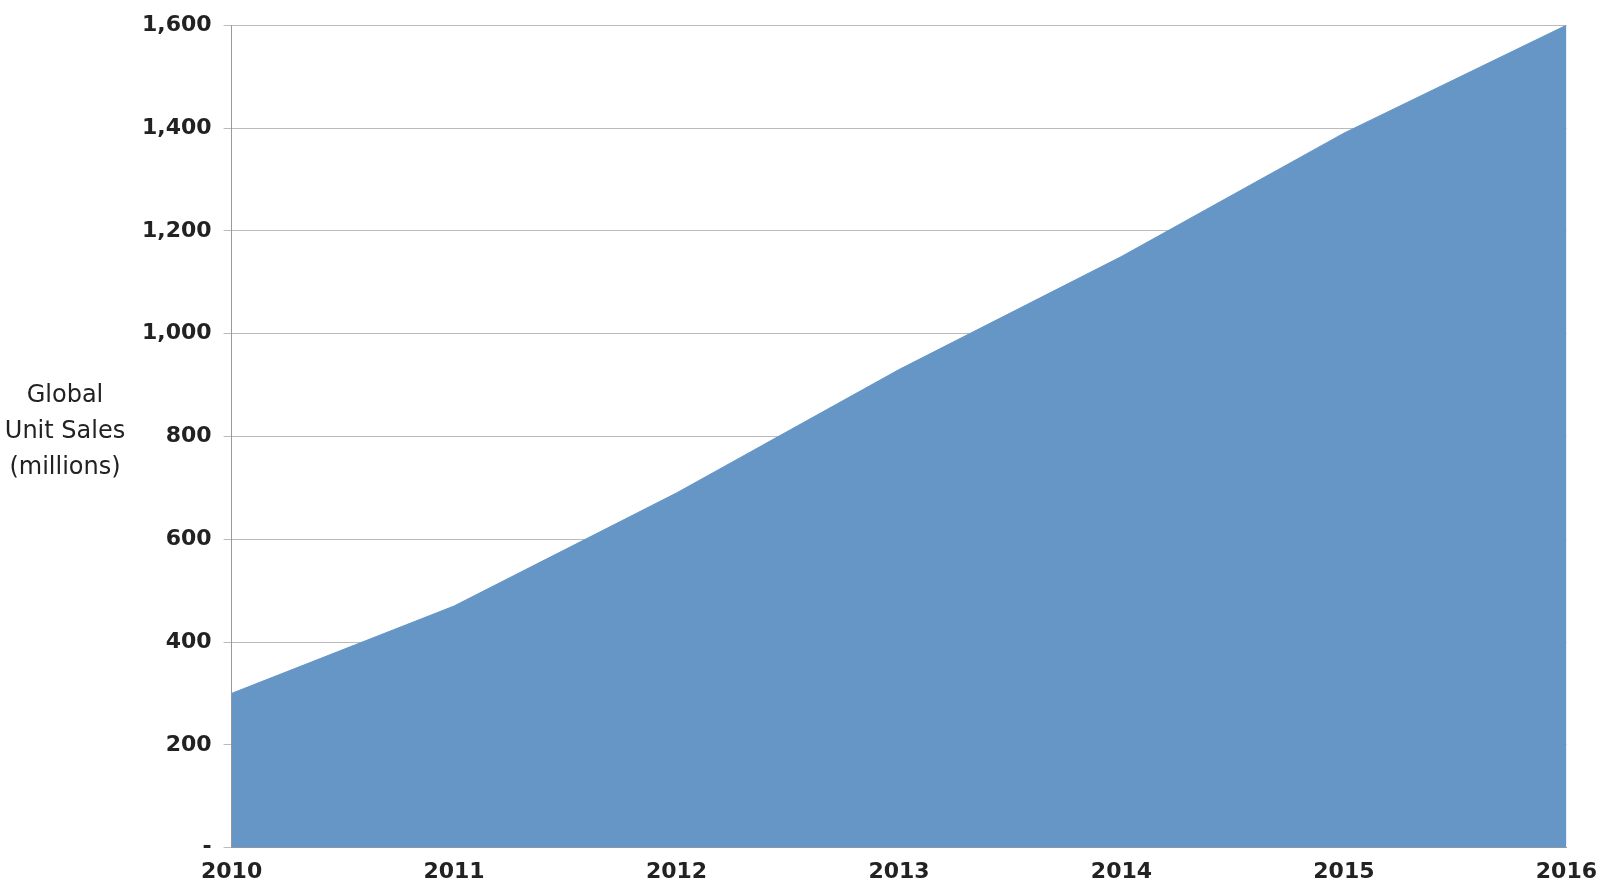 The width and height of the screenshot is (1600, 896). I want to click on y-tick-label: 1,600, so click(176, 23).